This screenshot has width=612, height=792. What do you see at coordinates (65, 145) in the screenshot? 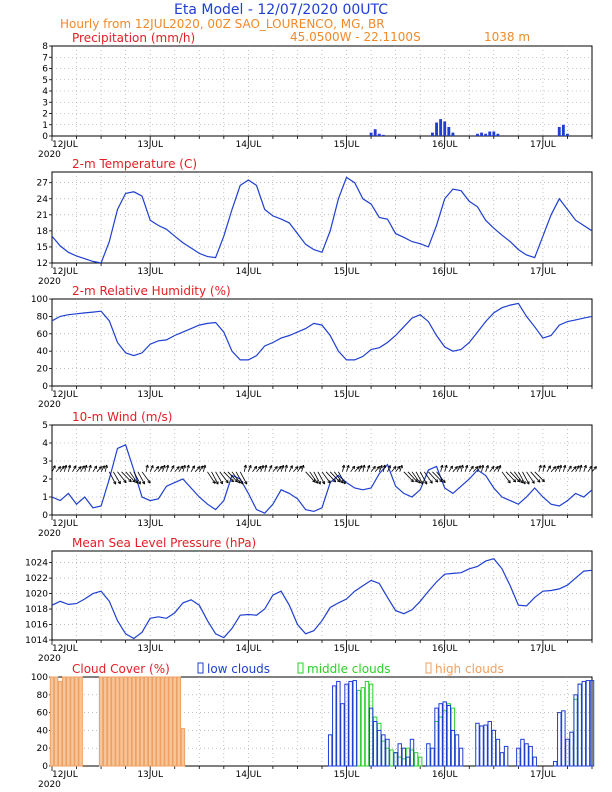
I see `x-tick-label: 12JUL` at bounding box center [65, 145].